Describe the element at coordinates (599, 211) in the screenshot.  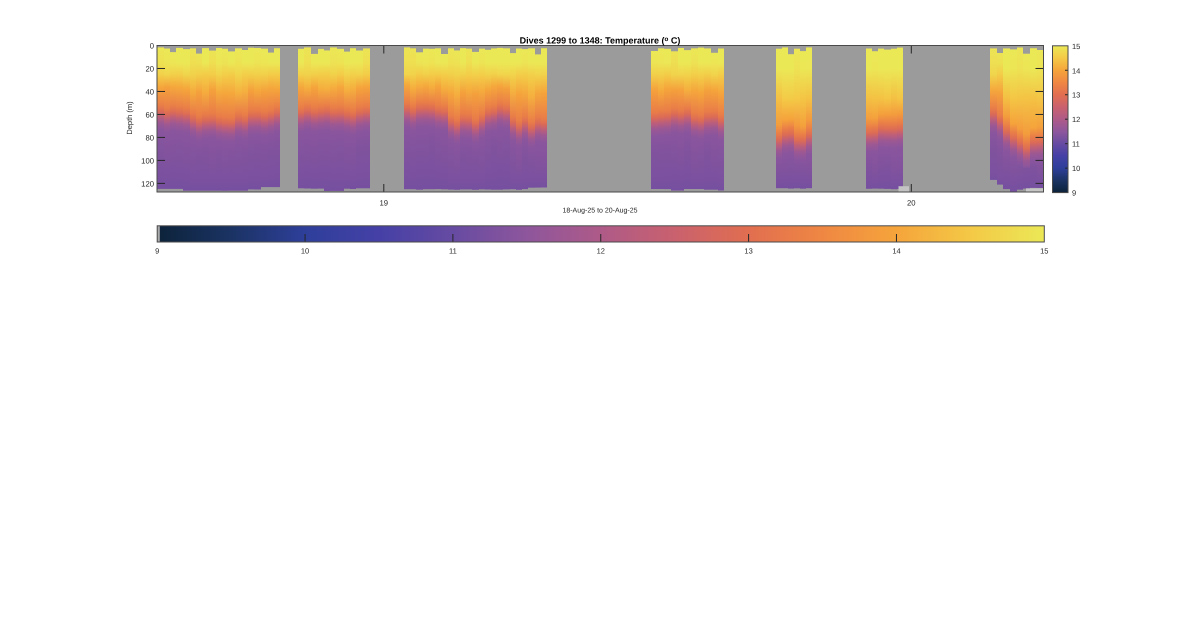
I see `svg-text: 18-Aug-25 to 20-Aug-25` at that location.